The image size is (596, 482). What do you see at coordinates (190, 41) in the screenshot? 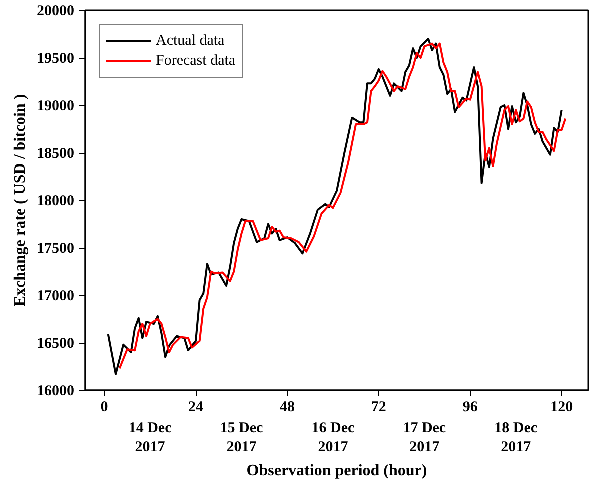
I see `legend-label: Actual data` at bounding box center [190, 41].